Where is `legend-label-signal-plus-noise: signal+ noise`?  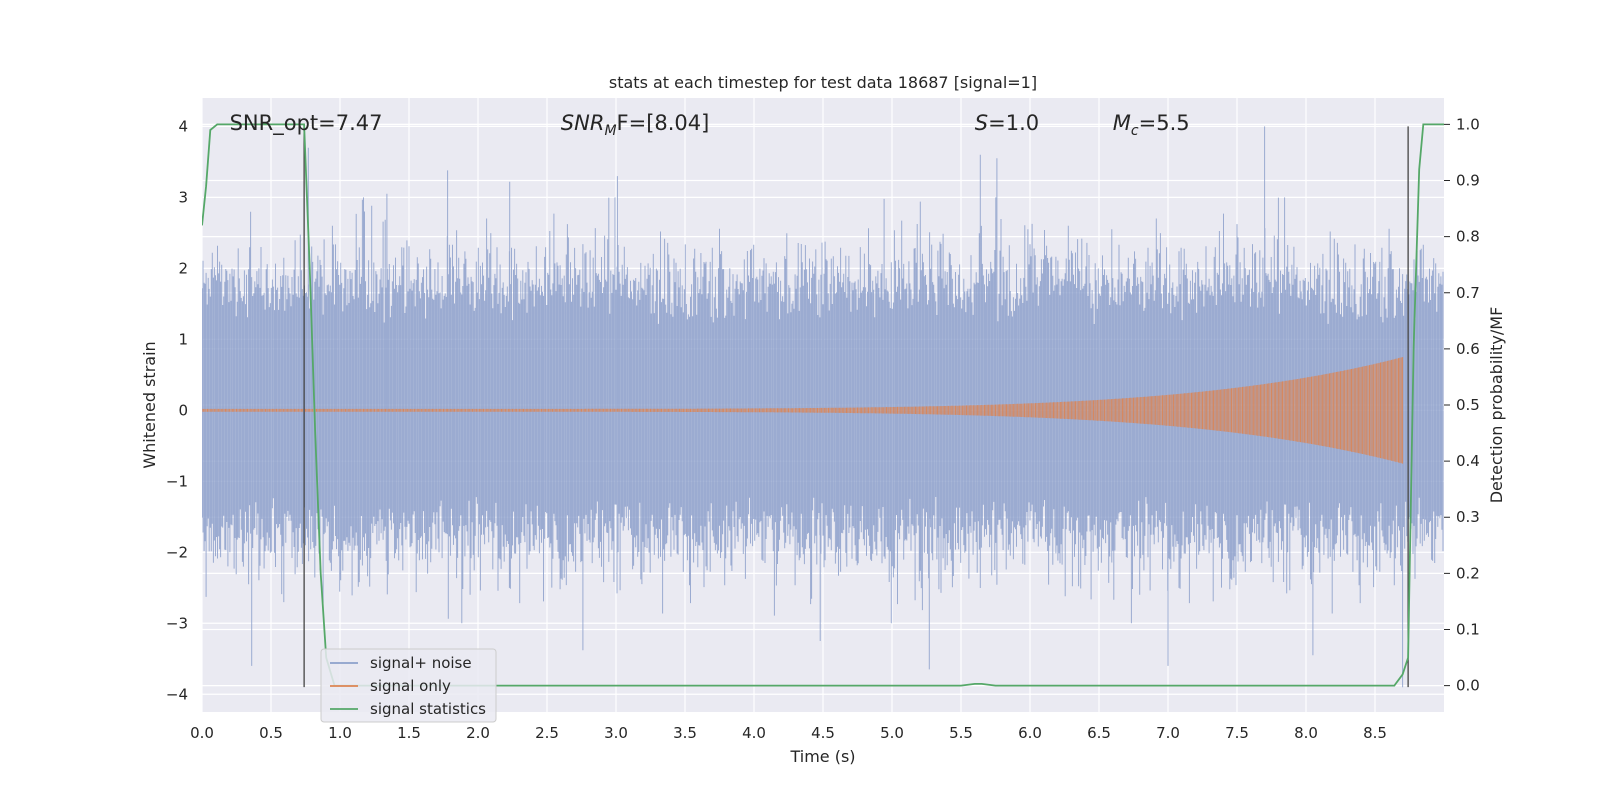 legend-label-signal-plus-noise: signal+ noise is located at coordinates (421, 663).